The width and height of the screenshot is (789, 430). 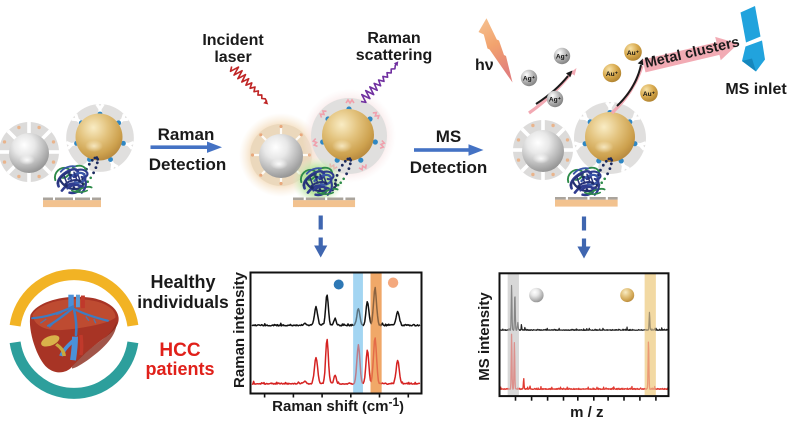 I want to click on svg-text: Healthy, so click(x=182, y=282).